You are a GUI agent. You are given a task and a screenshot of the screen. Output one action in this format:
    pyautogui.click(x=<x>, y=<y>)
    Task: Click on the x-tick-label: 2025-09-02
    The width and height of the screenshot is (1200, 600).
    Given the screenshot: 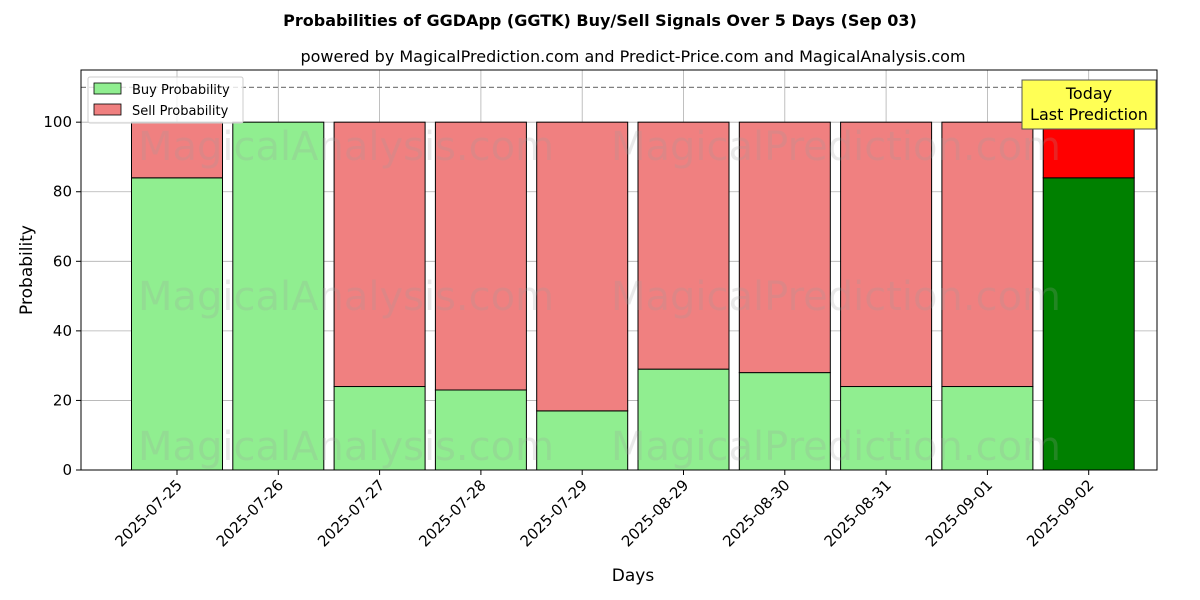 What is the action you would take?
    pyautogui.click(x=1060, y=513)
    